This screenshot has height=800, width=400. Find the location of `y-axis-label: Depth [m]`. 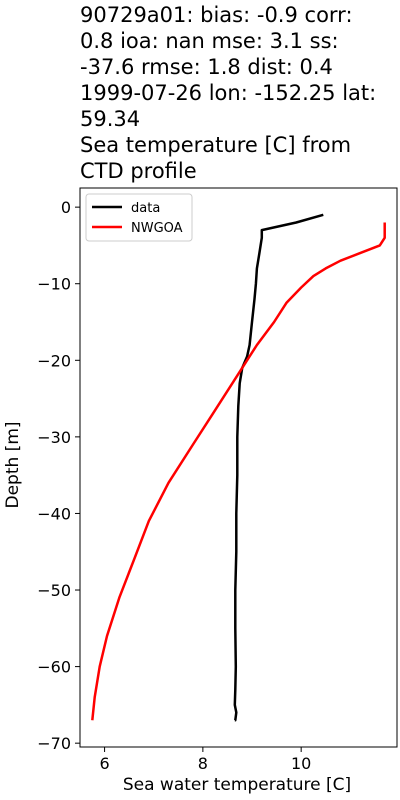

y-axis-label: Depth [m] is located at coordinates (13, 464).